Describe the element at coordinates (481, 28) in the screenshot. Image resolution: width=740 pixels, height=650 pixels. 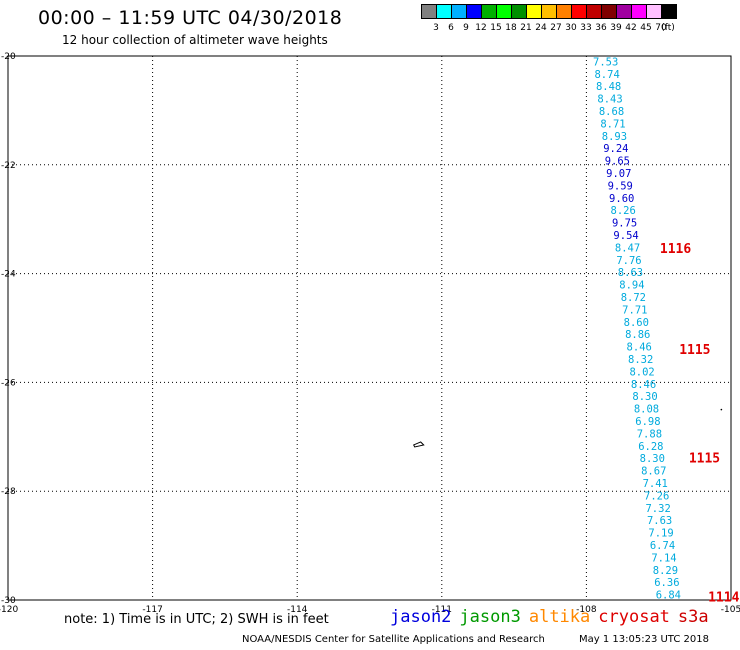
I see `legend-label: 12` at that location.